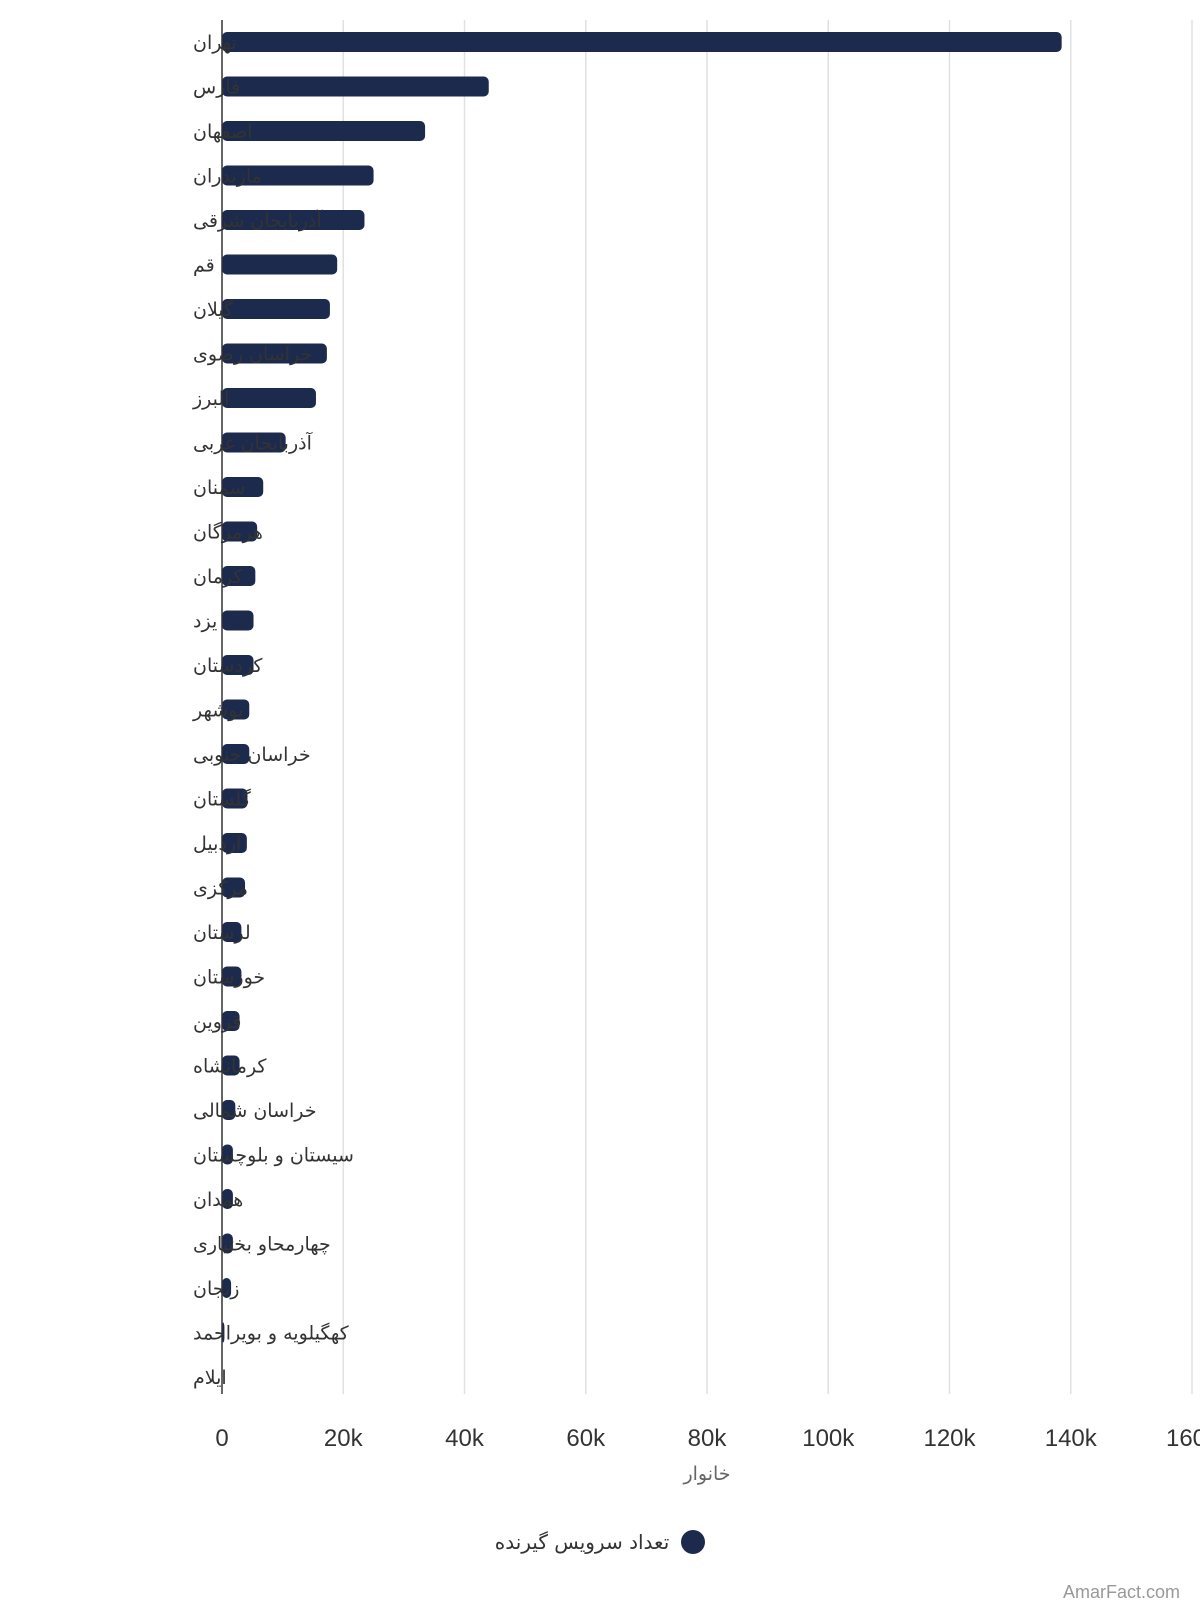 This screenshot has height=1603, width=1200. Describe the element at coordinates (220, 889) in the screenshot. I see `category-label: مرکزی` at that location.